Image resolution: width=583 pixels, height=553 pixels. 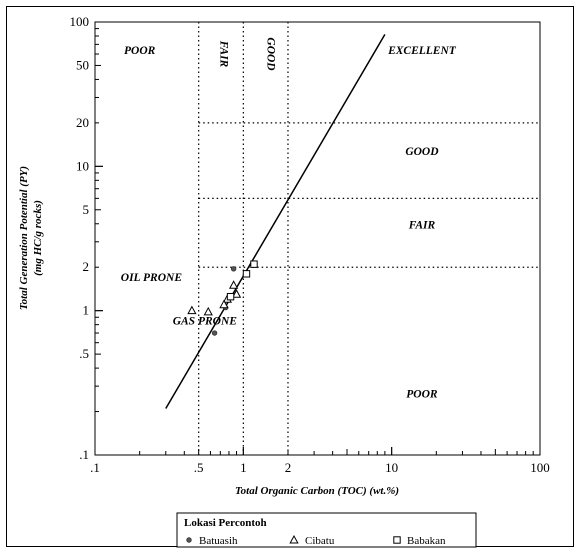 What do you see at coordinates (86, 209) in the screenshot?
I see `y-tick-label: 5` at bounding box center [86, 209].